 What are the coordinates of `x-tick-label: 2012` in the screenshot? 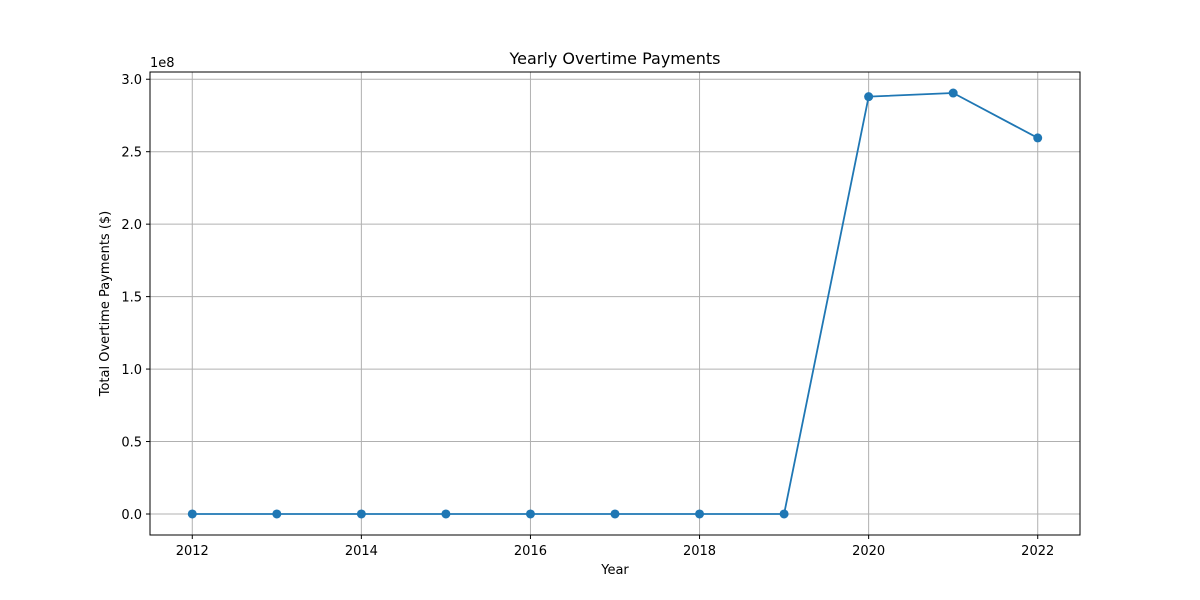 It's located at (192, 551).